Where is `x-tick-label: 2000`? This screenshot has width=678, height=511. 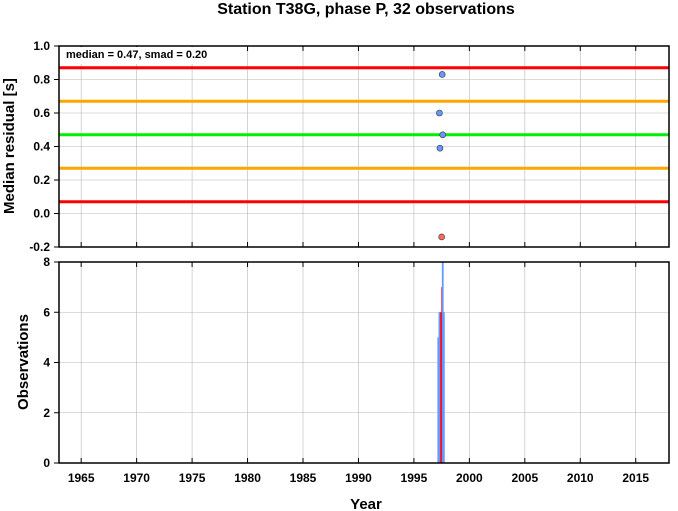
x-tick-label: 2000 is located at coordinates (469, 478).